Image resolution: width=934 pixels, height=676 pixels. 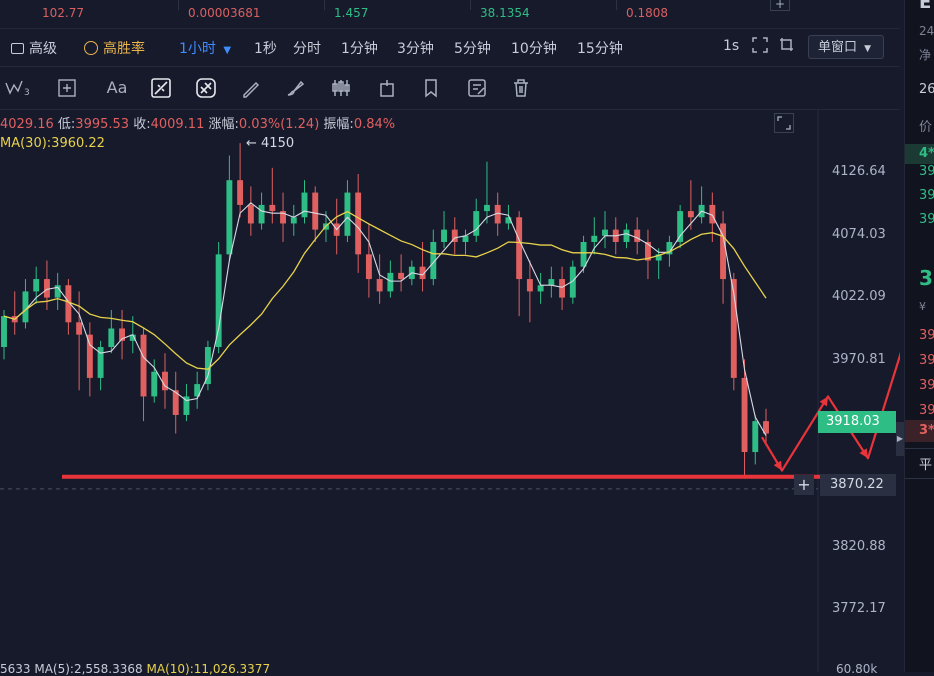 What do you see at coordinates (926, 153) in the screenshot?
I see `ask-price: 4*` at bounding box center [926, 153].